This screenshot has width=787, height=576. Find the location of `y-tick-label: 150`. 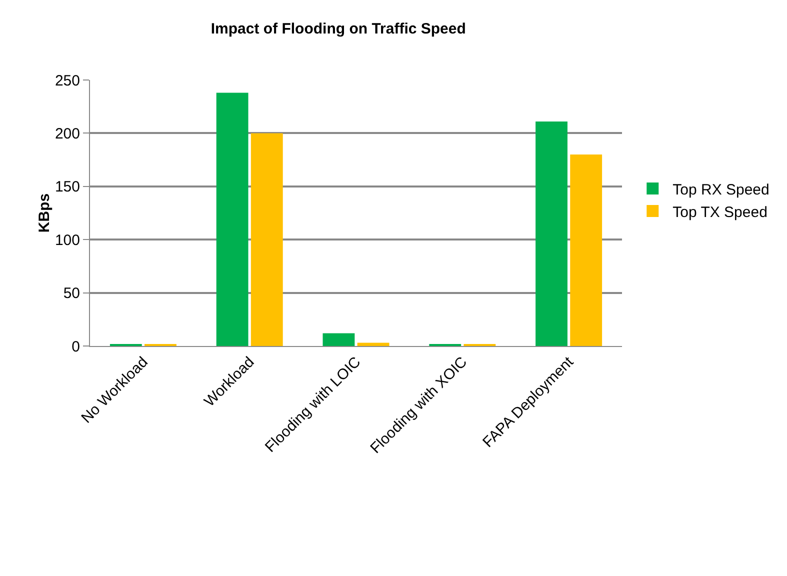

y-tick-label: 150 is located at coordinates (67, 187).